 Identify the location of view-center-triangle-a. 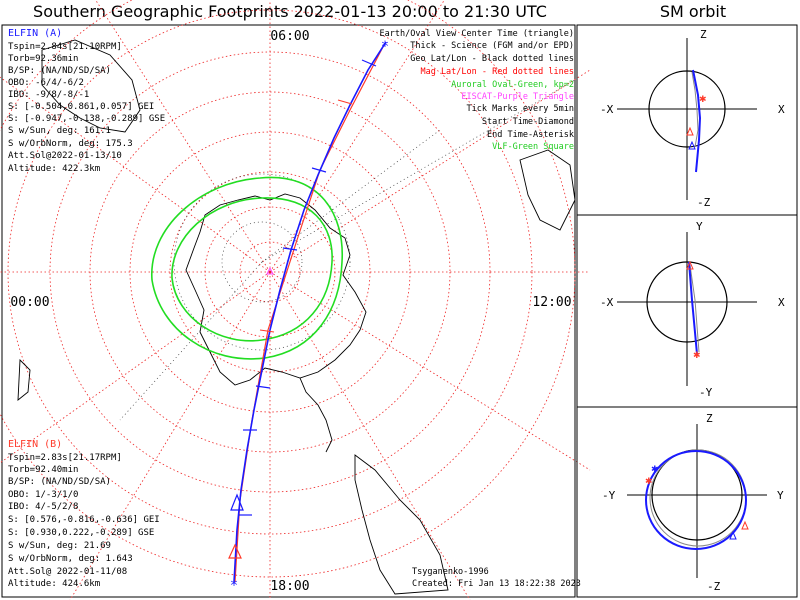
(237, 502).